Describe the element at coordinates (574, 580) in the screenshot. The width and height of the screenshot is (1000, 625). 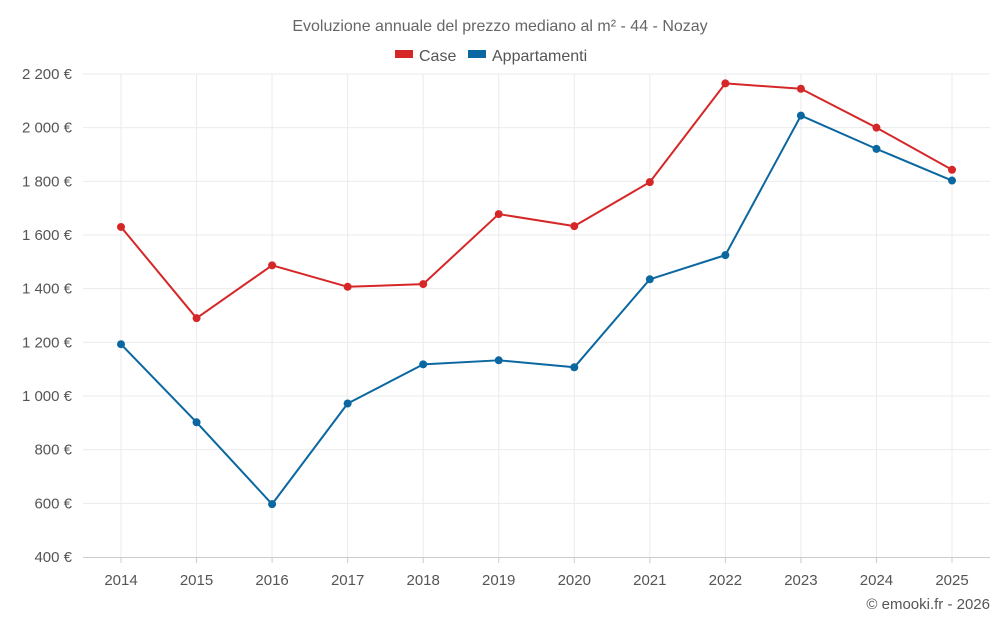
I see `x-tick-label: 2020` at that location.